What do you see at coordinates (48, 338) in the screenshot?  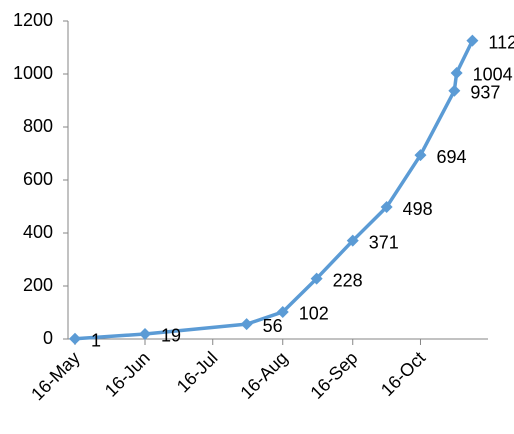 I see `y-tick-label: 0` at bounding box center [48, 338].